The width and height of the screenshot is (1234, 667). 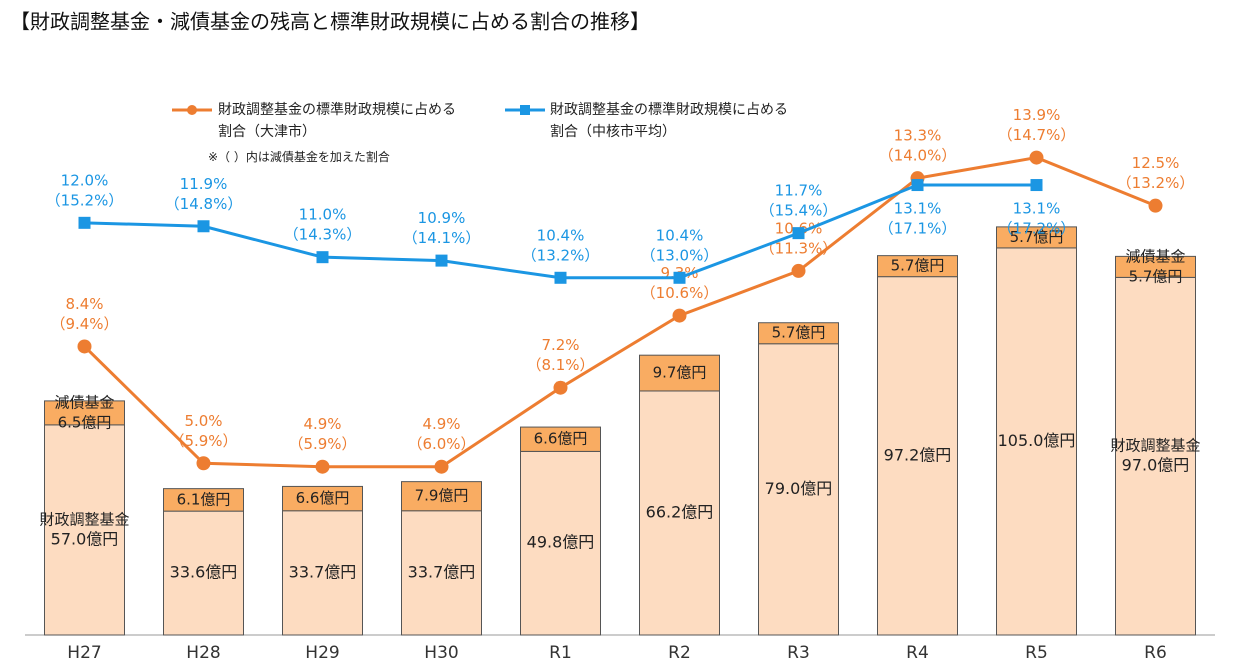 I want to click on x-tick-label: R4, so click(x=917, y=653).